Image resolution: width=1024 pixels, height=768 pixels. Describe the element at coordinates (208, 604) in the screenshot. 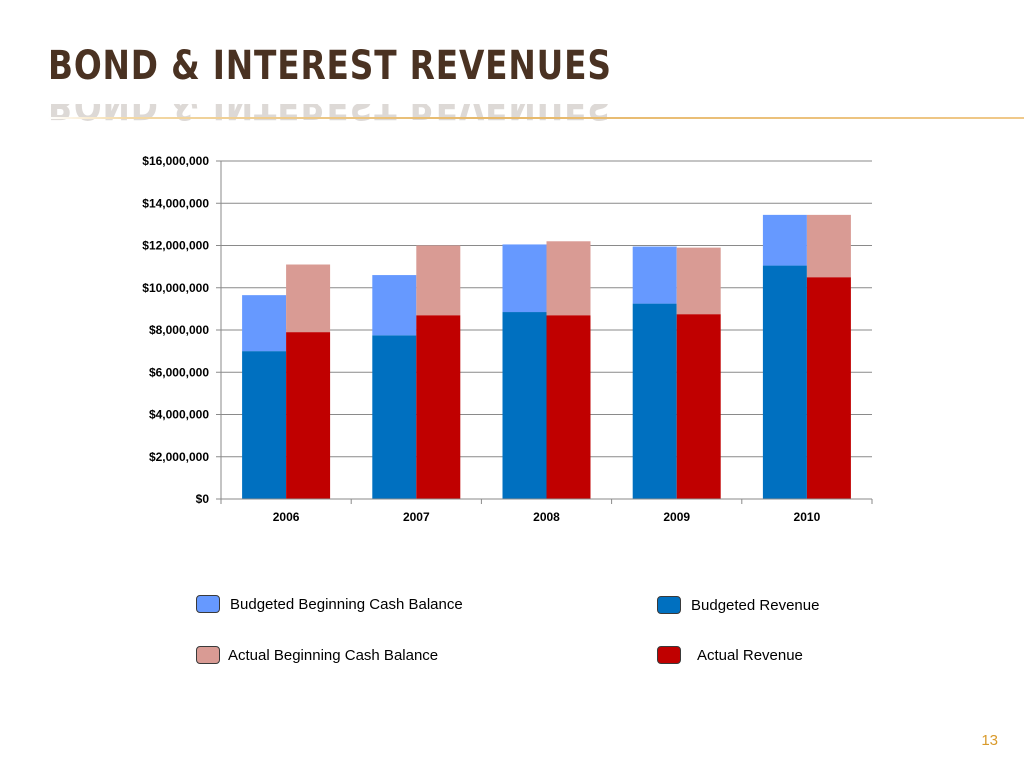

I see `legend-swatch-budgeted-cash` at that location.